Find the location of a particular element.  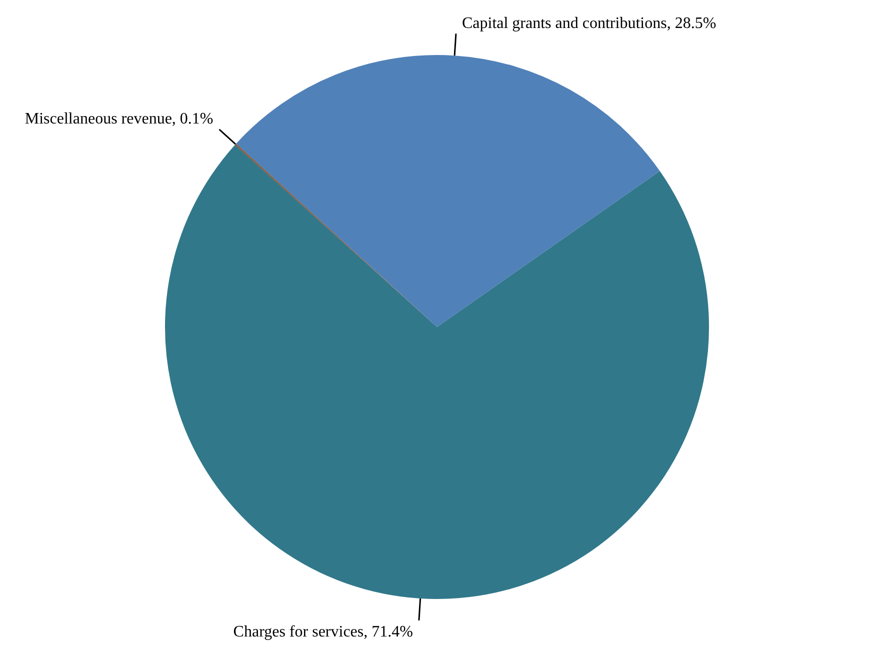

slice-label: Miscellaneous revenue, 0.1% is located at coordinates (119, 119).